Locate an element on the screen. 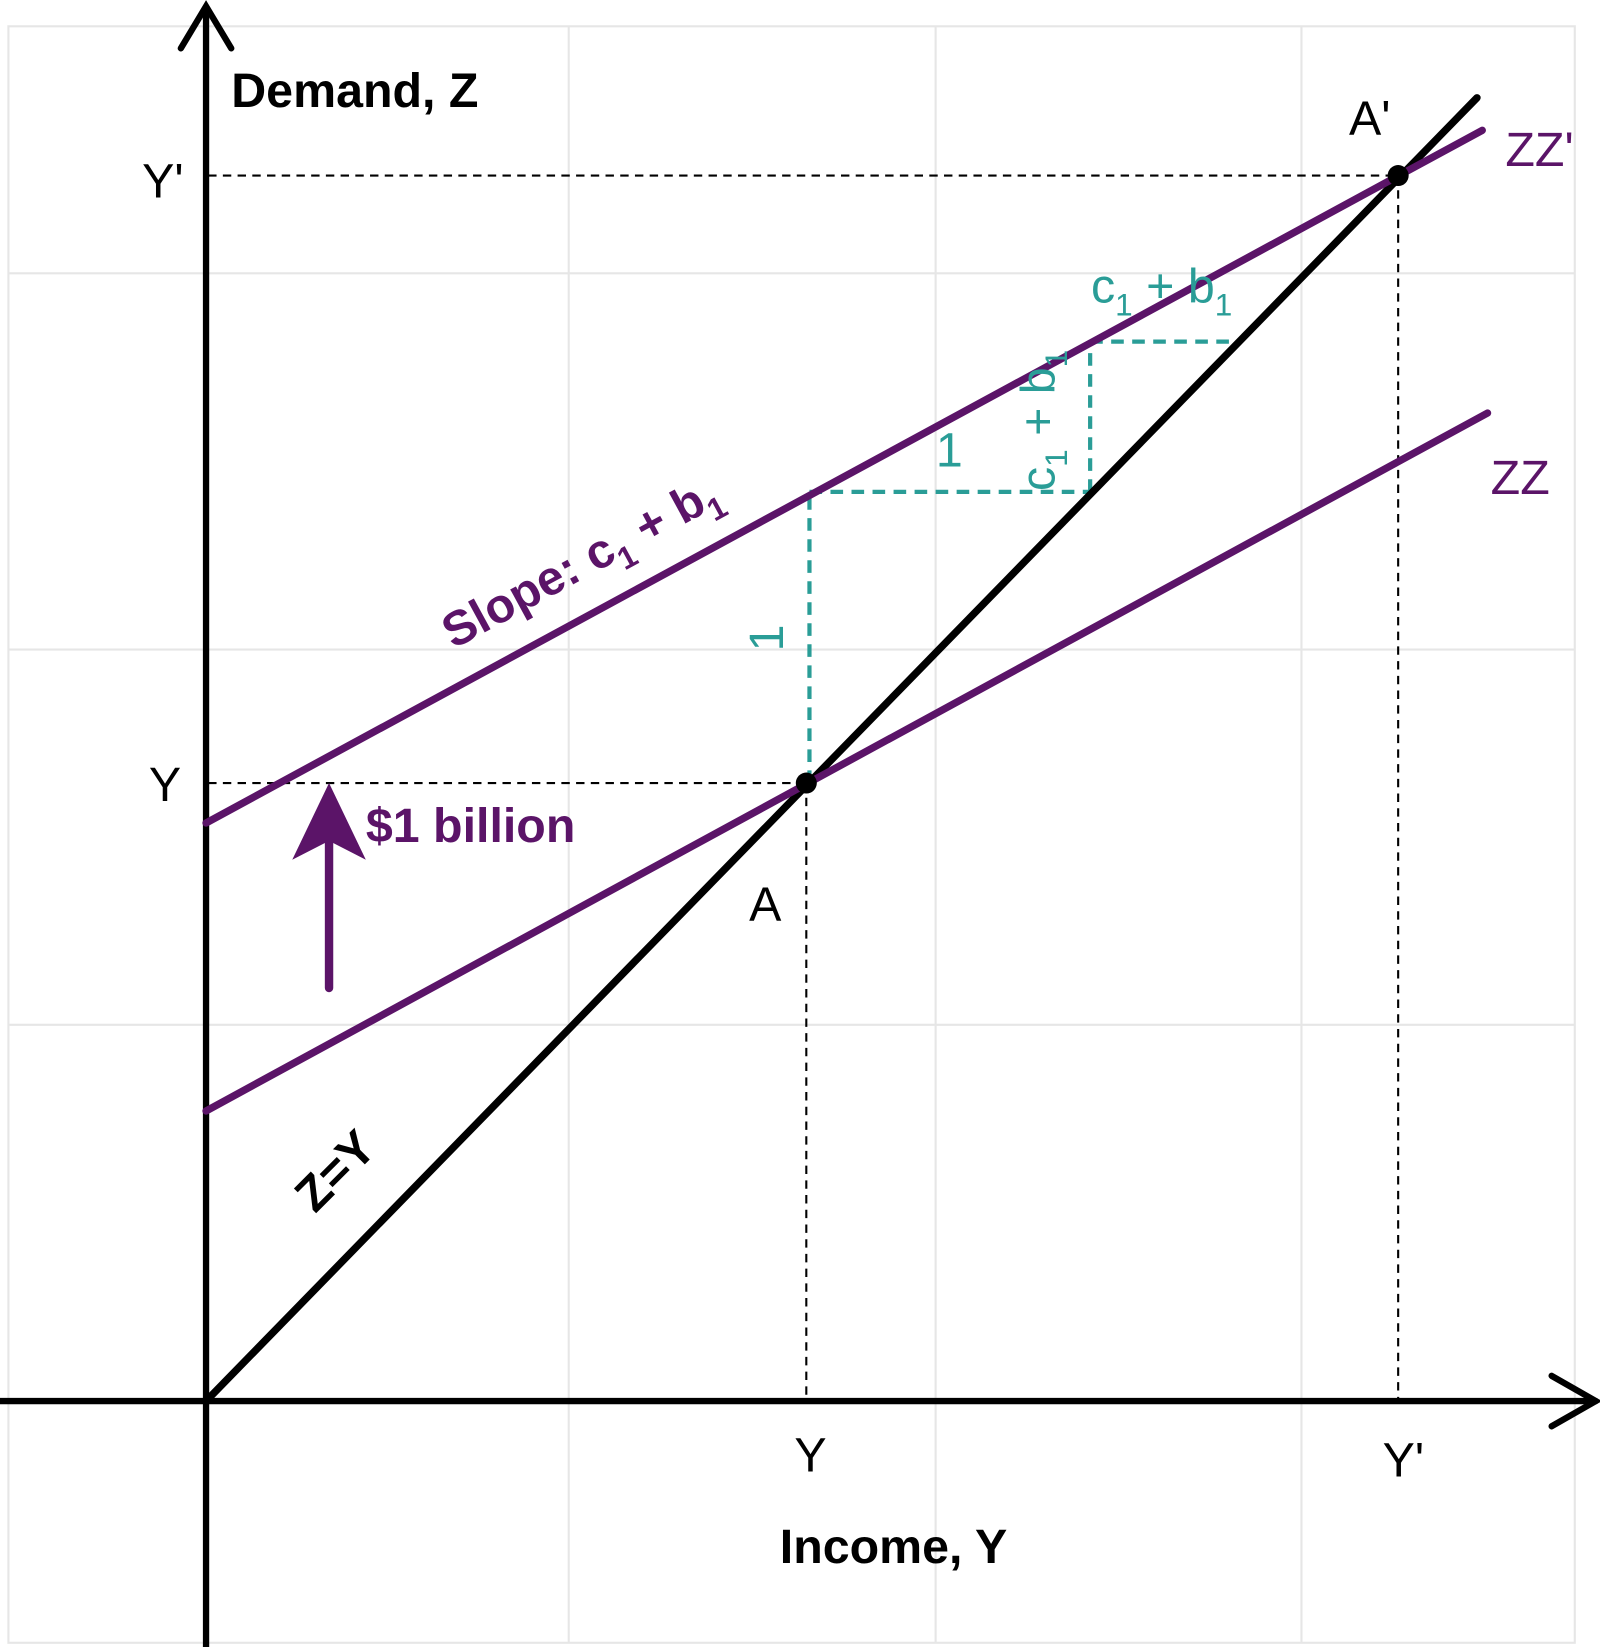 The width and height of the screenshot is (1600, 1647). run-label: 1 is located at coordinates (949, 451).